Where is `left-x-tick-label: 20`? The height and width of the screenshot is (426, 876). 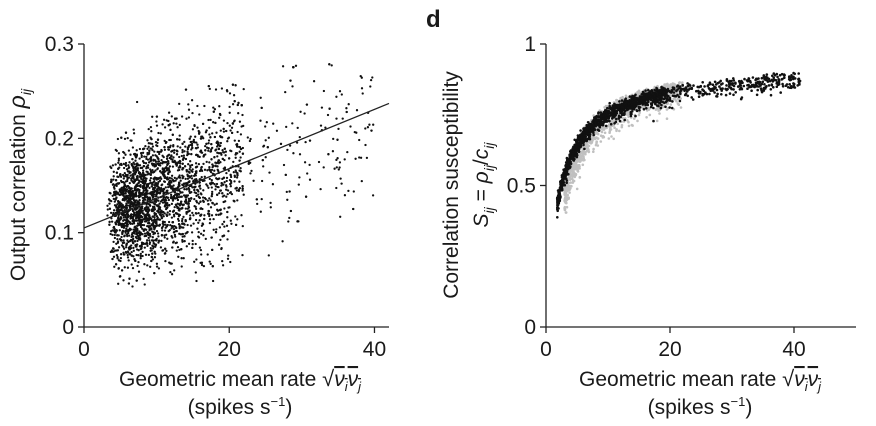
left-x-tick-label: 20 is located at coordinates (229, 349).